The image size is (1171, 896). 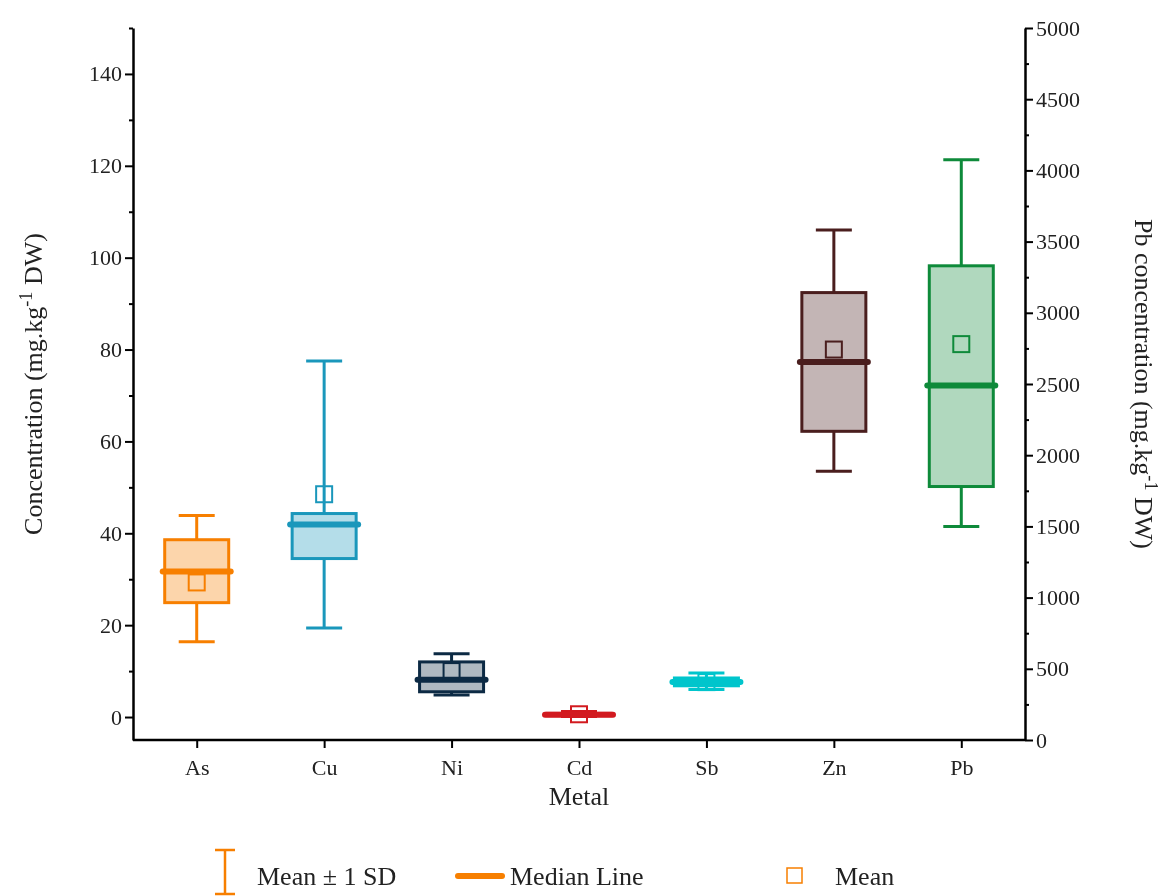 I want to click on text: Median Line, so click(x=577, y=876).